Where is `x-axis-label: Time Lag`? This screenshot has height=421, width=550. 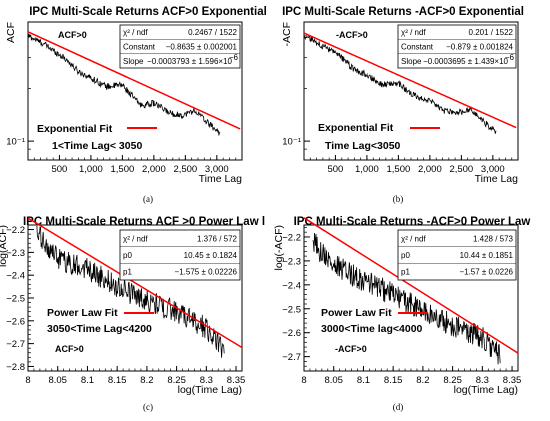 x-axis-label: Time Lag is located at coordinates (221, 179).